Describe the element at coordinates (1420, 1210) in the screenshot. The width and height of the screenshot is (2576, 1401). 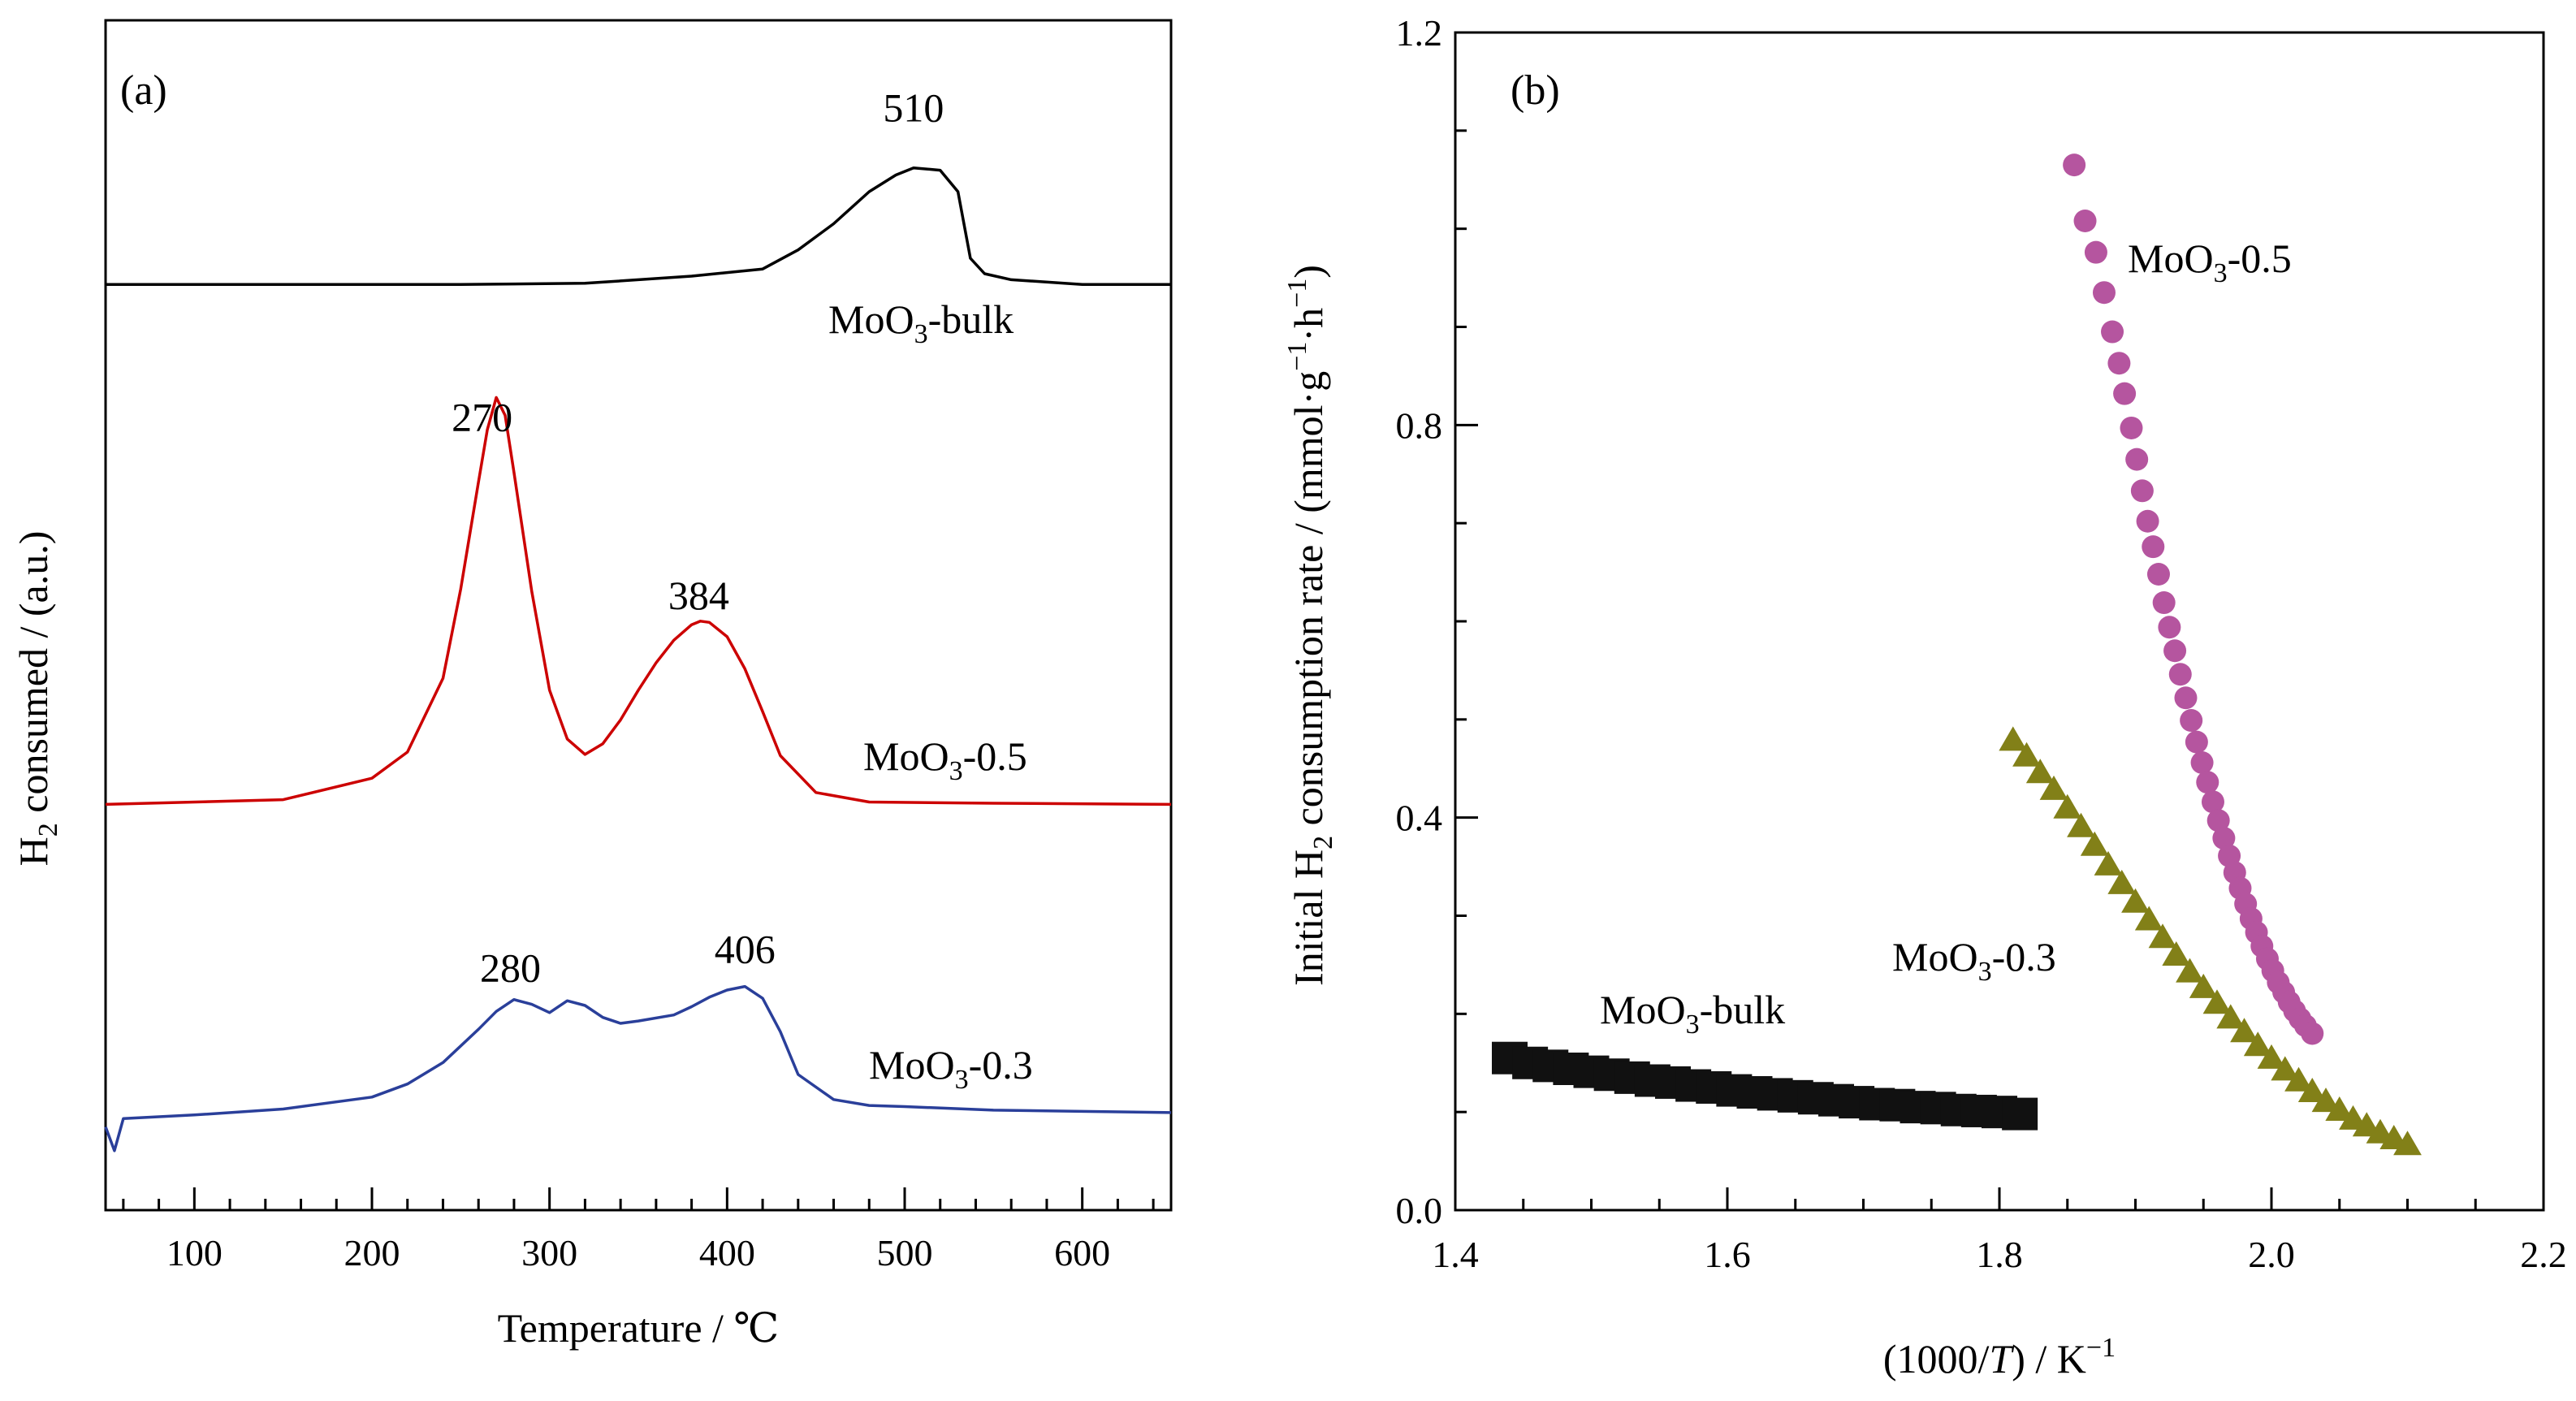
I see `y-tick-label-b: 0.0` at that location.